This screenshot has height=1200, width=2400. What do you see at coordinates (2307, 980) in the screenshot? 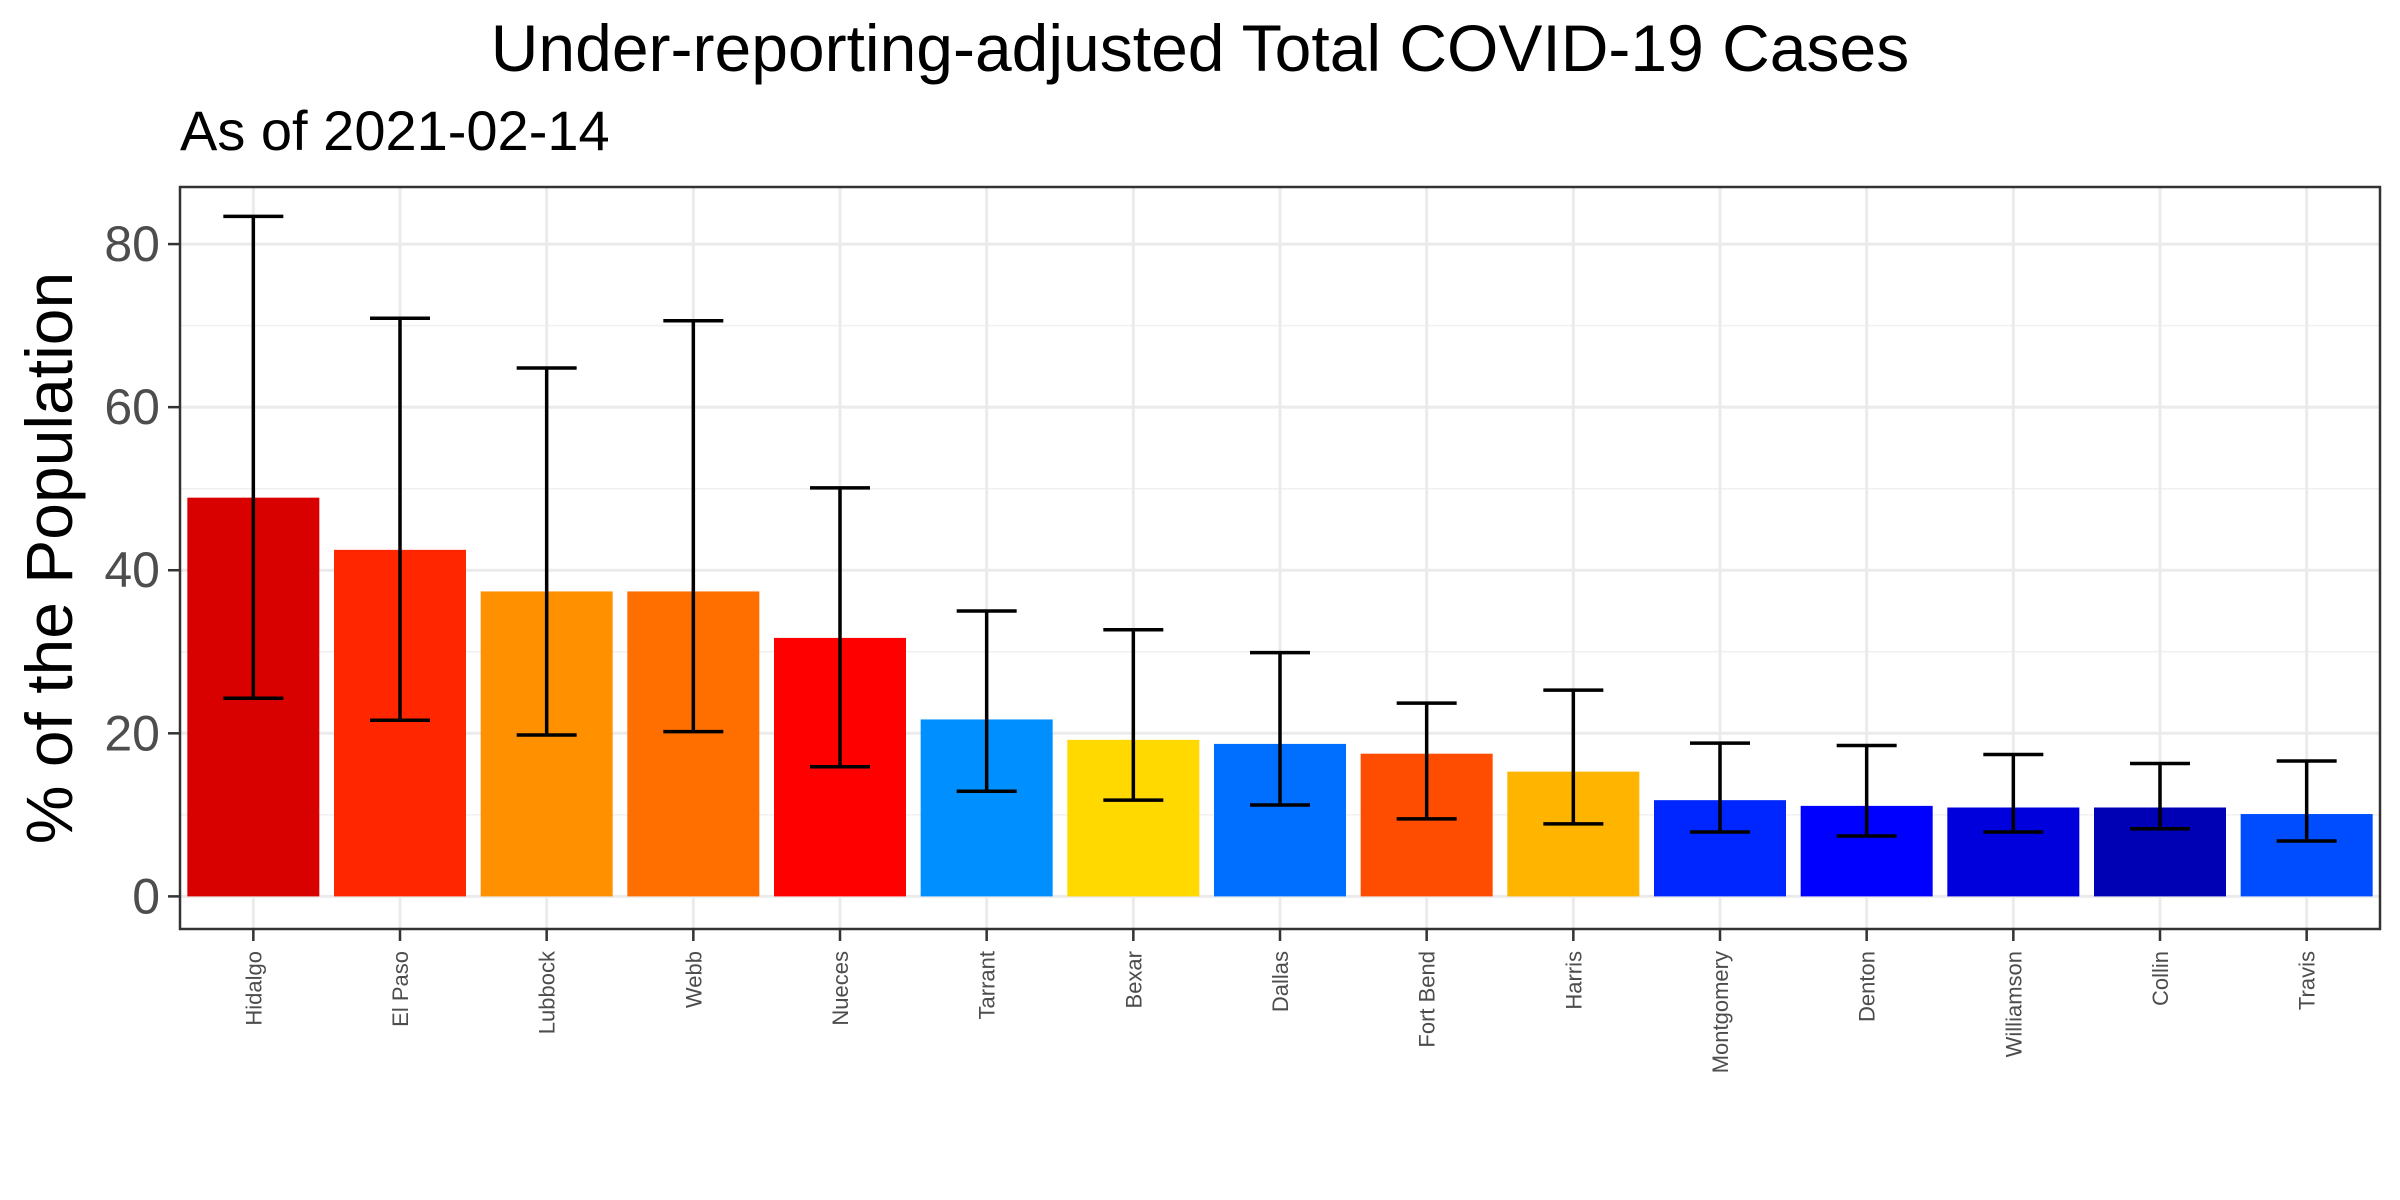
I see `x-tick-label: Travis` at bounding box center [2307, 980].